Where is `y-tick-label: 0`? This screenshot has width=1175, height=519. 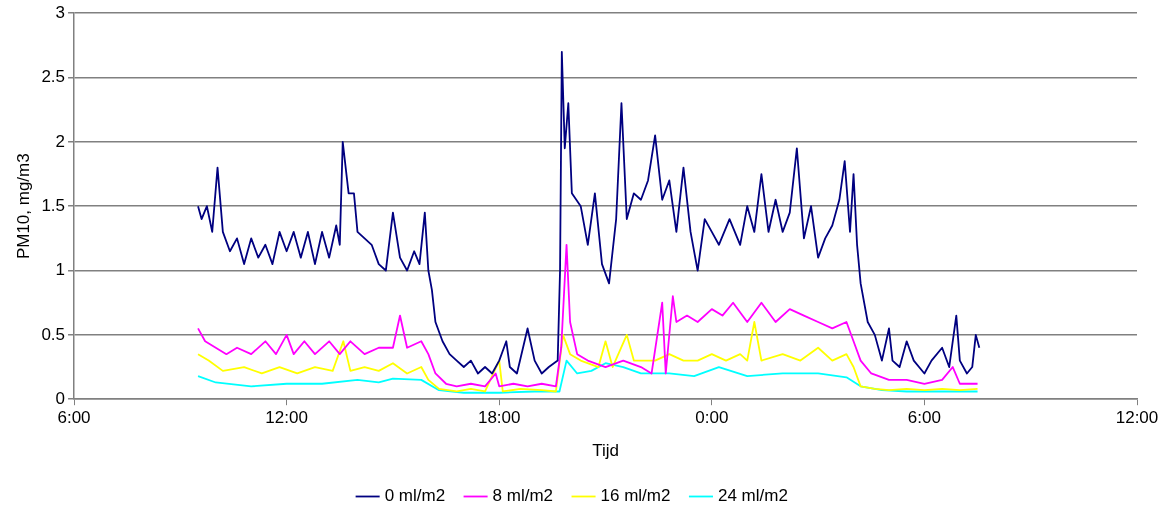
y-tick-label: 0 is located at coordinates (60, 398).